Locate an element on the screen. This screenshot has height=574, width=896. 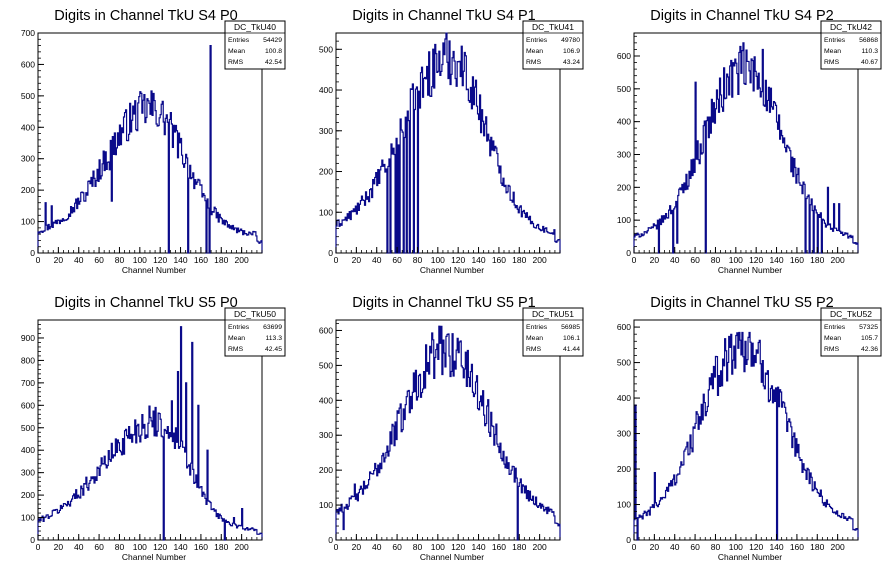
stats-label: Entries is located at coordinates (239, 327).